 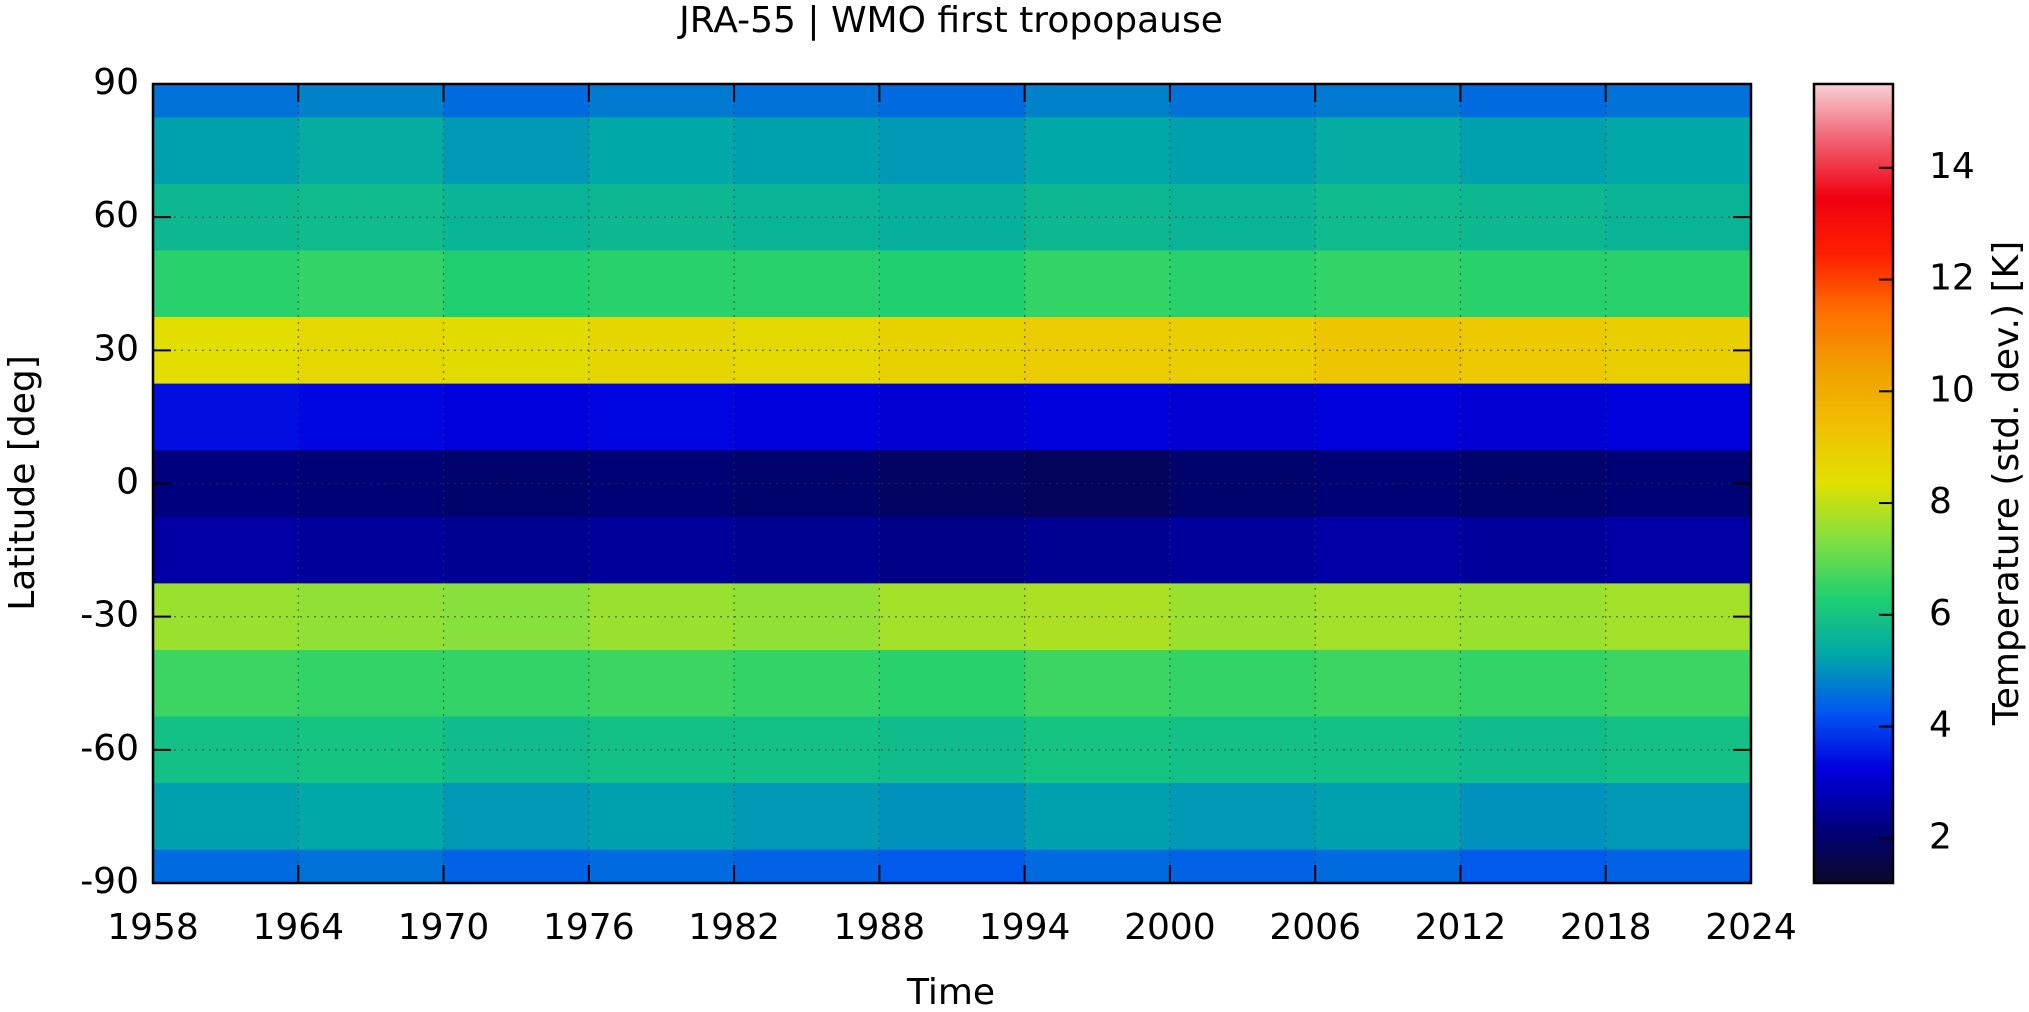 What do you see at coordinates (109, 881) in the screenshot?
I see `y-tick-label: -90` at bounding box center [109, 881].